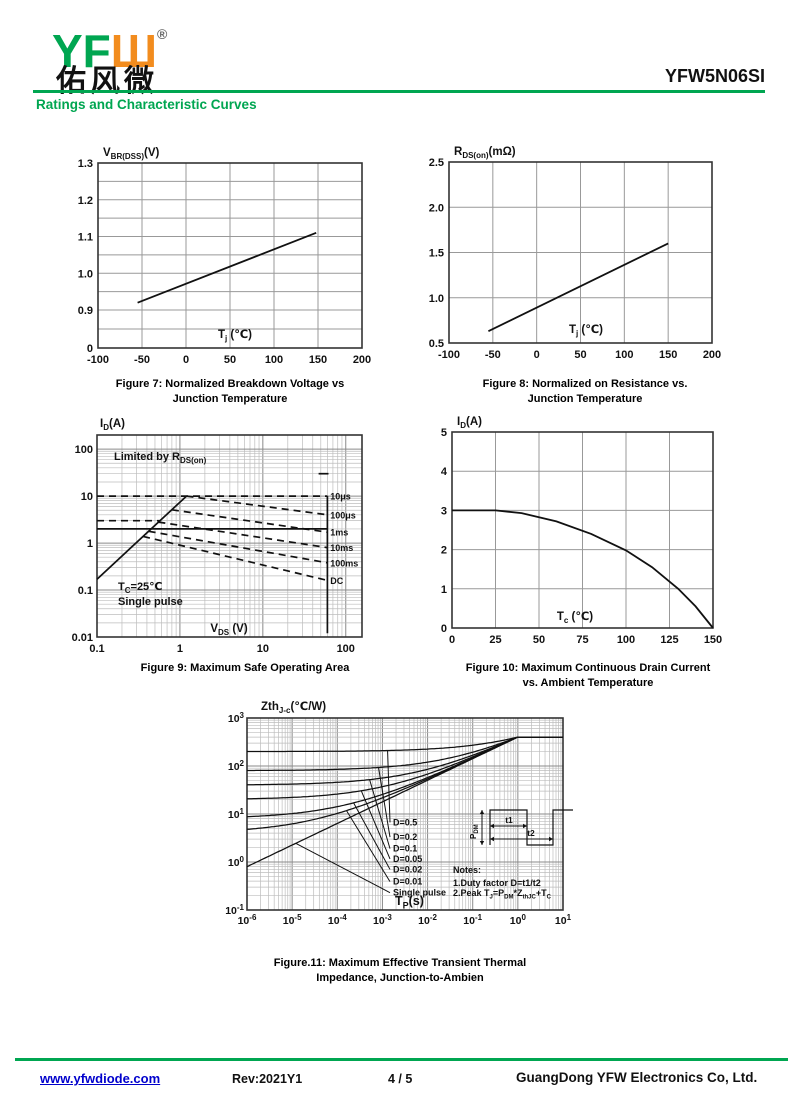 The height and width of the screenshot is (1120, 800). I want to click on series-label-10ms: 10ms, so click(341, 548).